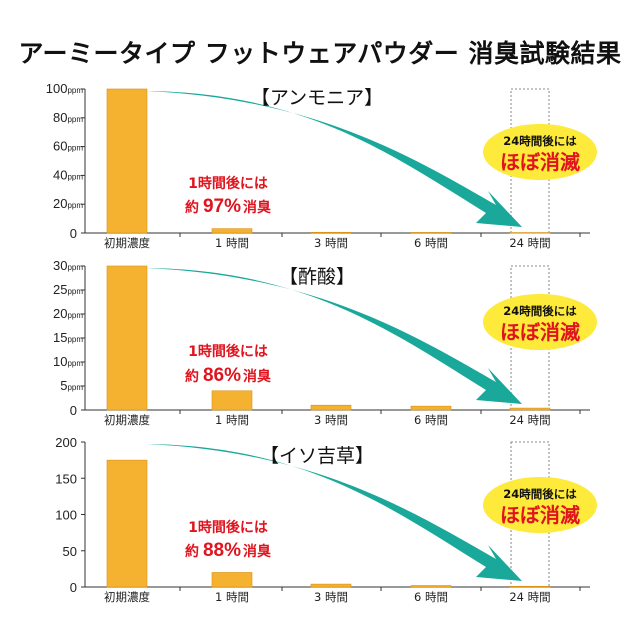 The width and height of the screenshot is (640, 640). What do you see at coordinates (68, 146) in the screenshot?
I see `y-tick-label: 60ppm` at bounding box center [68, 146].